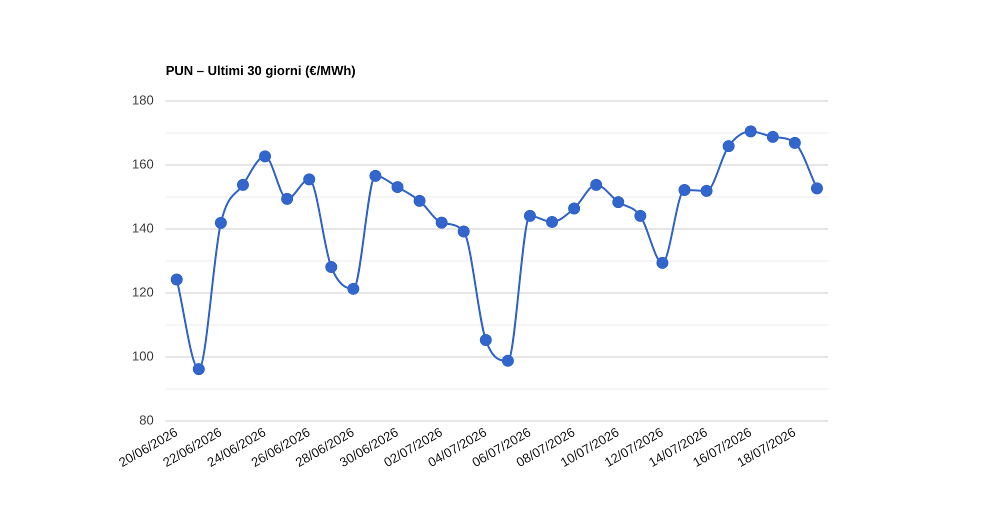 This screenshot has height=520, width=1000. What do you see at coordinates (143, 100) in the screenshot?
I see `y-tick-label: 180` at bounding box center [143, 100].